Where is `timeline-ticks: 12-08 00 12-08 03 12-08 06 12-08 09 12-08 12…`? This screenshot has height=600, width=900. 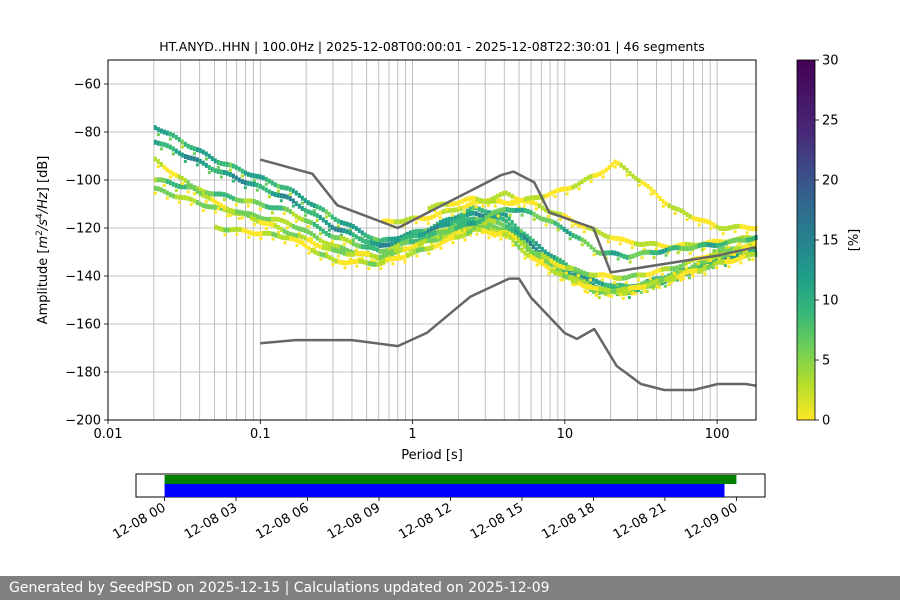
timeline-ticks: 12-08 00 12-08 03 12-08 06 12-08 09 12-08 12… is located at coordinates (425, 520).